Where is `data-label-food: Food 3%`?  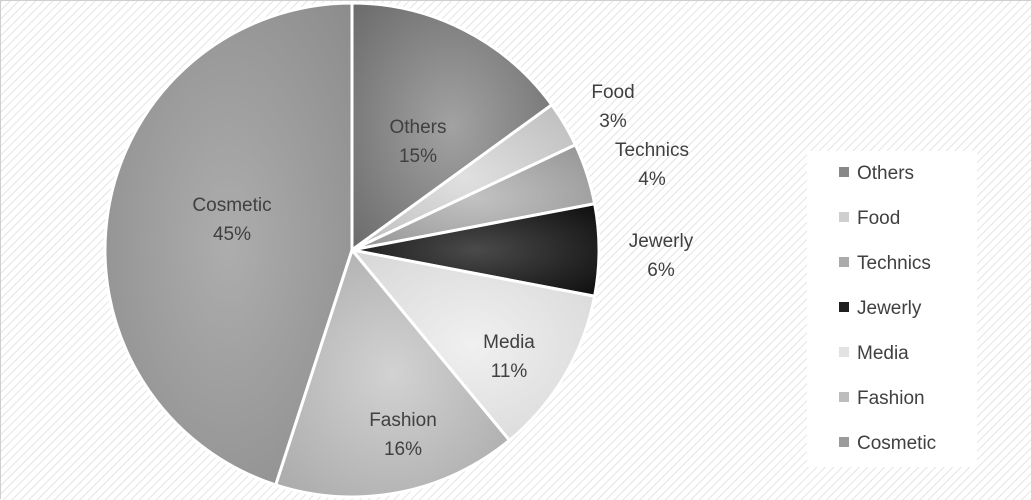 data-label-food: Food 3% is located at coordinates (612, 107).